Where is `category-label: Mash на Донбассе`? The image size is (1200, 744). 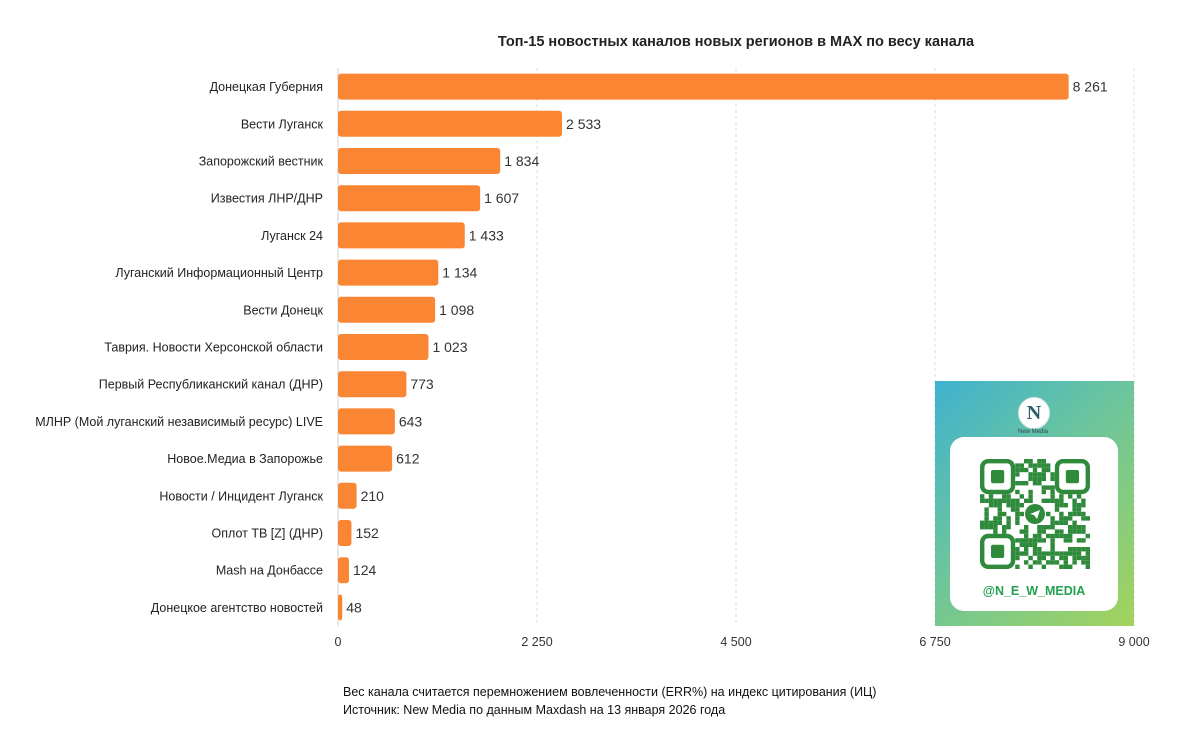
category-label: Mash на Донбассе is located at coordinates (269, 571).